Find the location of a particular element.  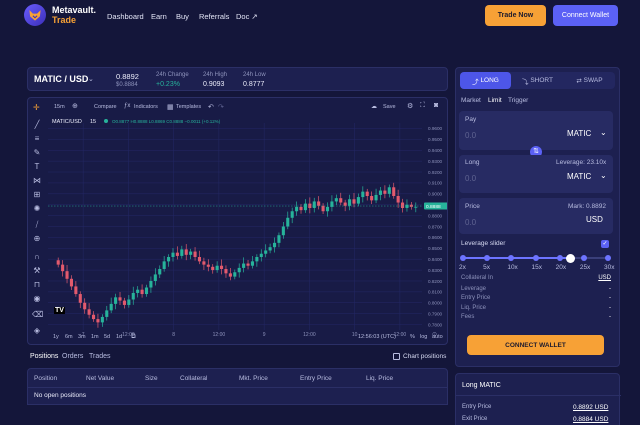

leverage-tick-label: 2x is located at coordinates (462, 267).